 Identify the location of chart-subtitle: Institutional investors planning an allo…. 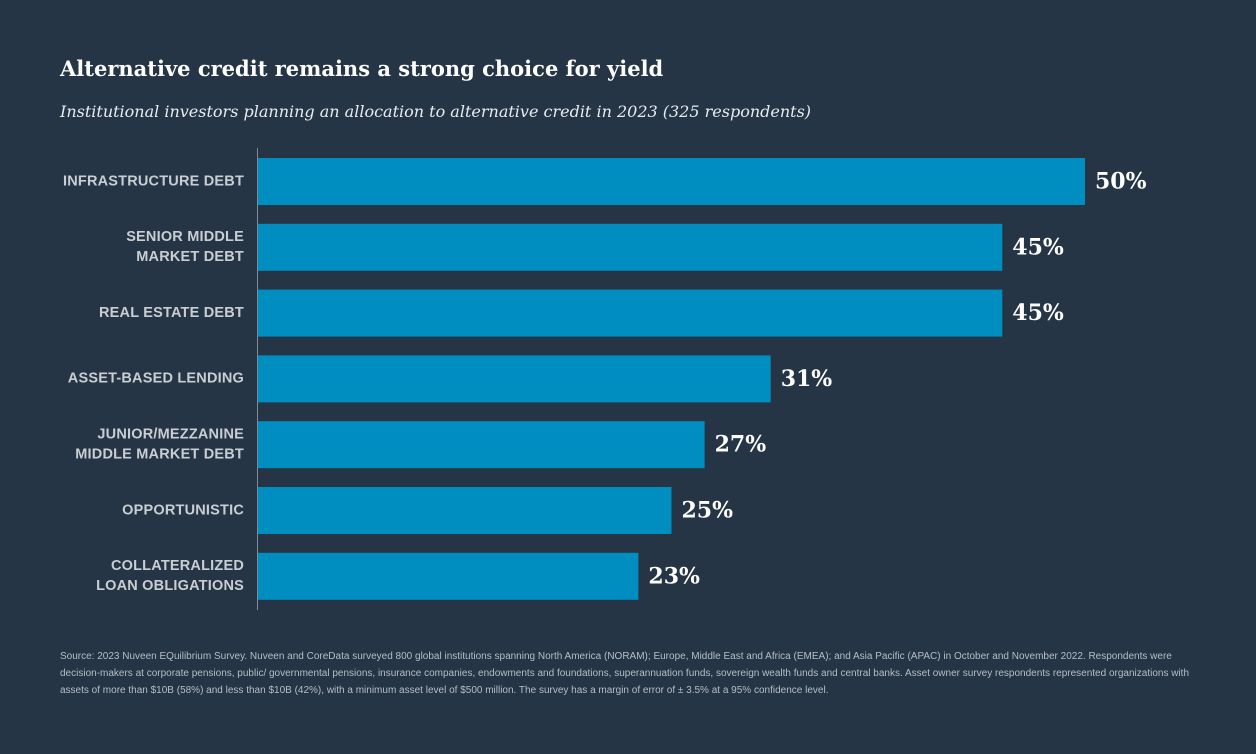
(436, 111).